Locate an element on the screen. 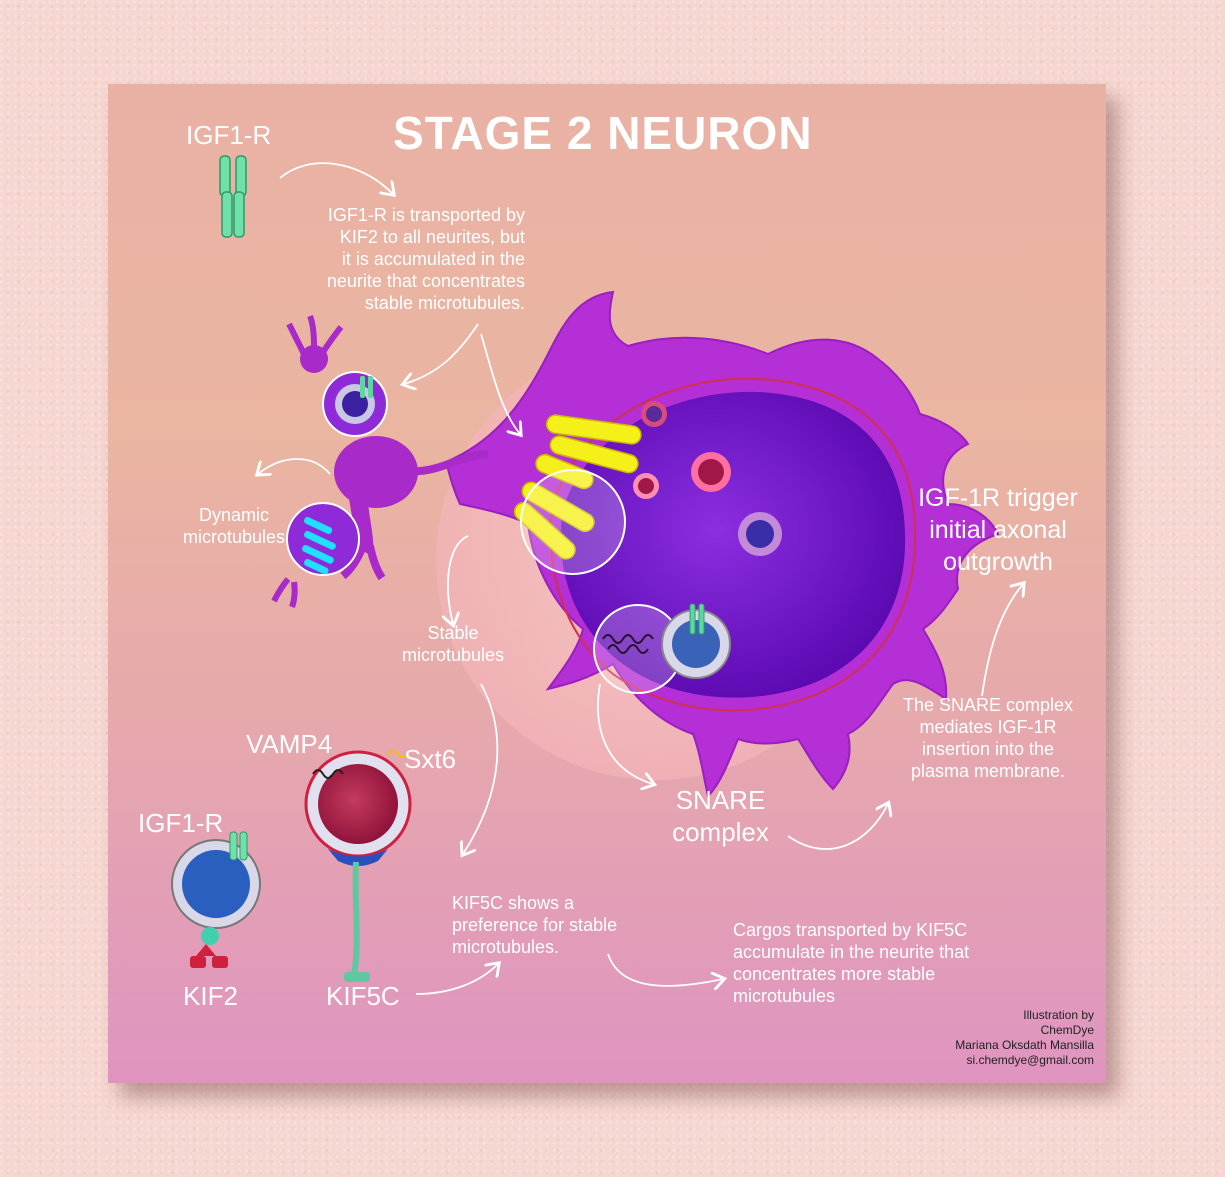 The height and width of the screenshot is (1177, 1225). igf1r-receptor-icon is located at coordinates (233, 196).